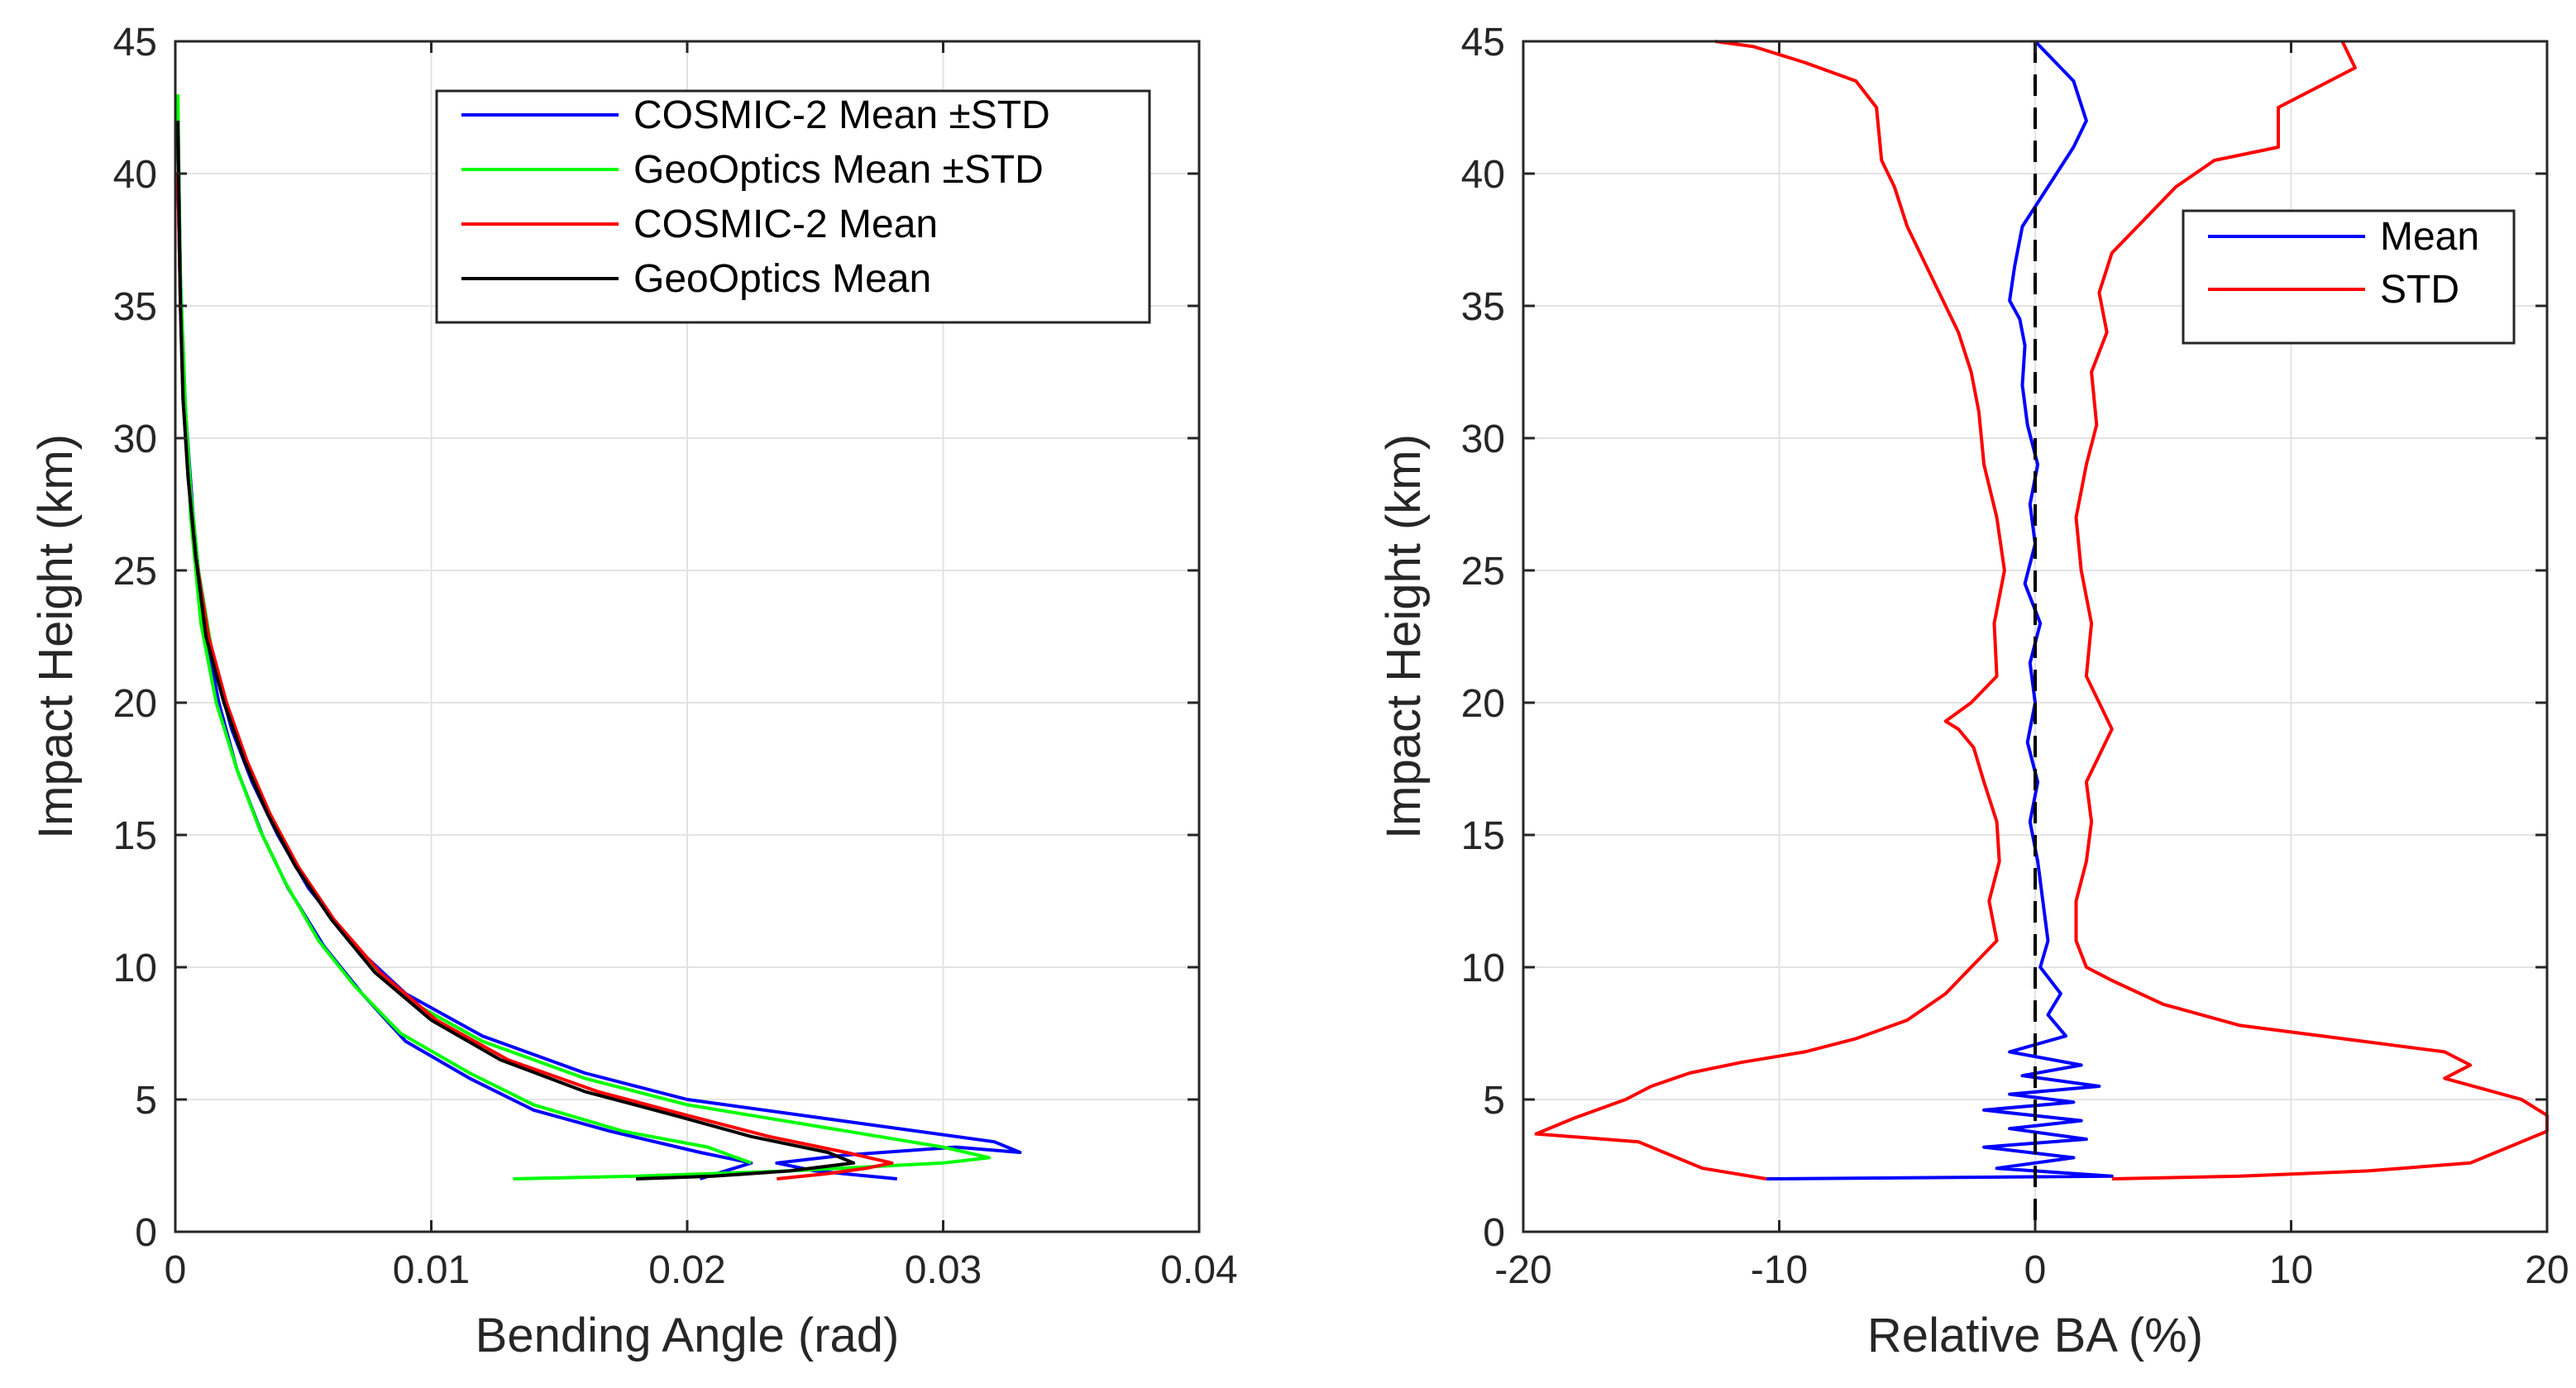 This screenshot has width=2576, height=1388. What do you see at coordinates (838, 170) in the screenshot?
I see `legend-label-geooptics-mean-std: GeoOptics Mean ±STD` at bounding box center [838, 170].